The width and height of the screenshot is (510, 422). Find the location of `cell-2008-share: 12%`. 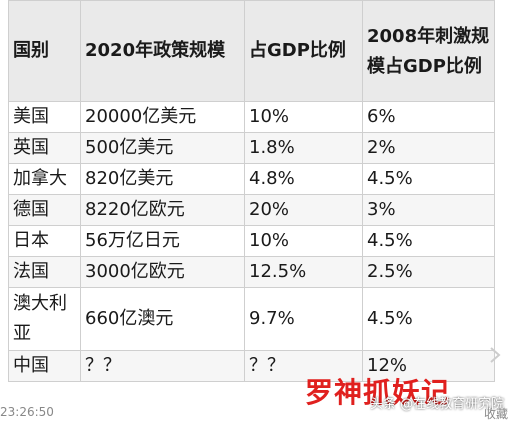

cell-2008-share: 12% is located at coordinates (428, 366).